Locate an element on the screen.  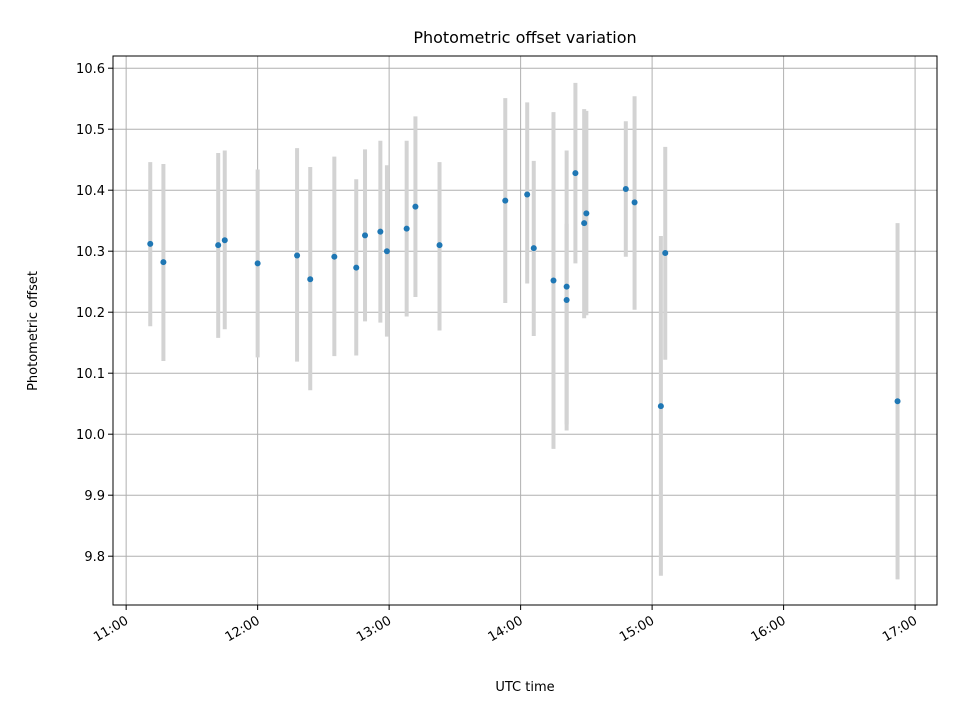
x-axis-label: UTC time is located at coordinates (524, 687).